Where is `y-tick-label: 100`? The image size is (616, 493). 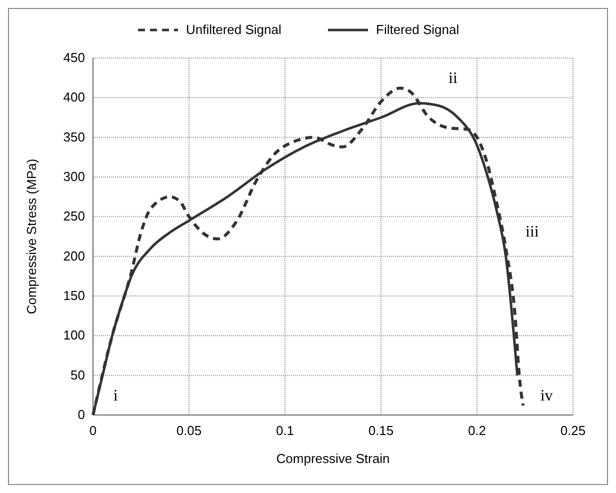
y-tick-label: 100 is located at coordinates (74, 335).